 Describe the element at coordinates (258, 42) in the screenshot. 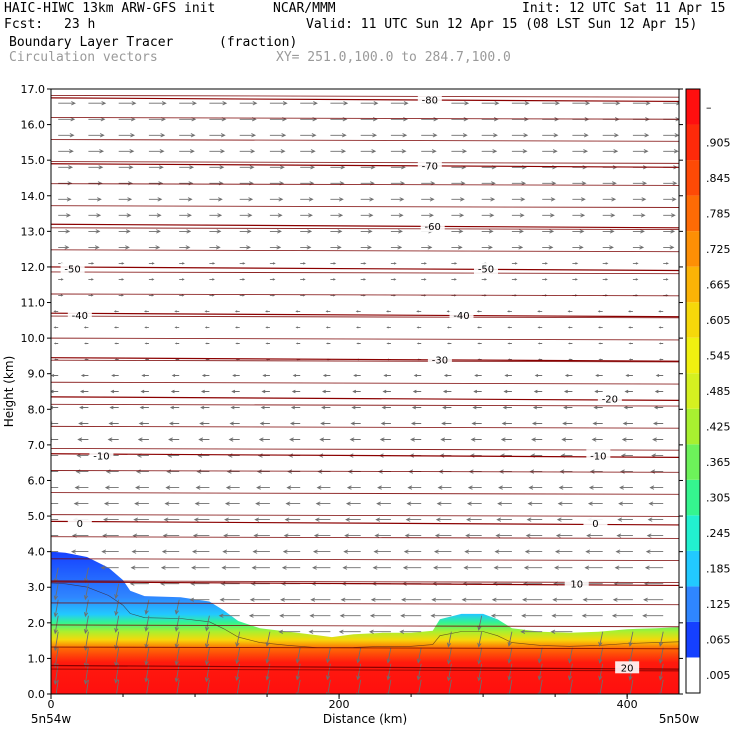

I see `field-units: (fraction)` at that location.